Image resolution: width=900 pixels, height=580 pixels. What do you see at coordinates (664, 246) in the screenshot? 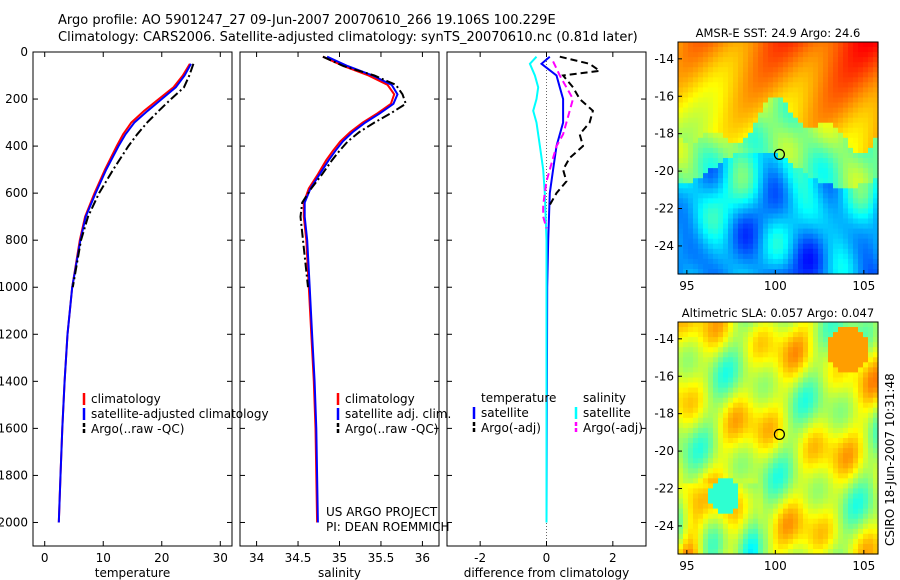
I see `map-y-tick-label: -24` at bounding box center [664, 246].